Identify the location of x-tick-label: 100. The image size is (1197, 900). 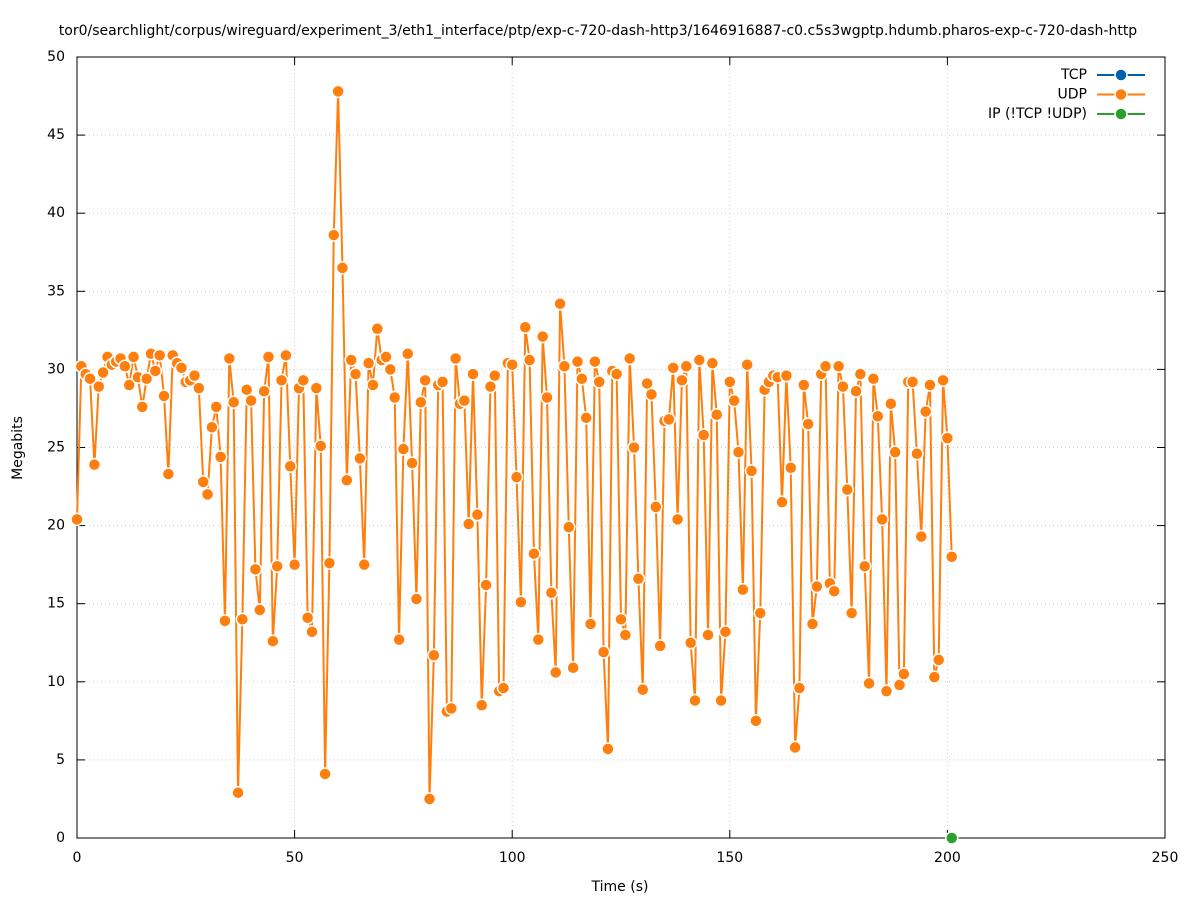
(512, 858).